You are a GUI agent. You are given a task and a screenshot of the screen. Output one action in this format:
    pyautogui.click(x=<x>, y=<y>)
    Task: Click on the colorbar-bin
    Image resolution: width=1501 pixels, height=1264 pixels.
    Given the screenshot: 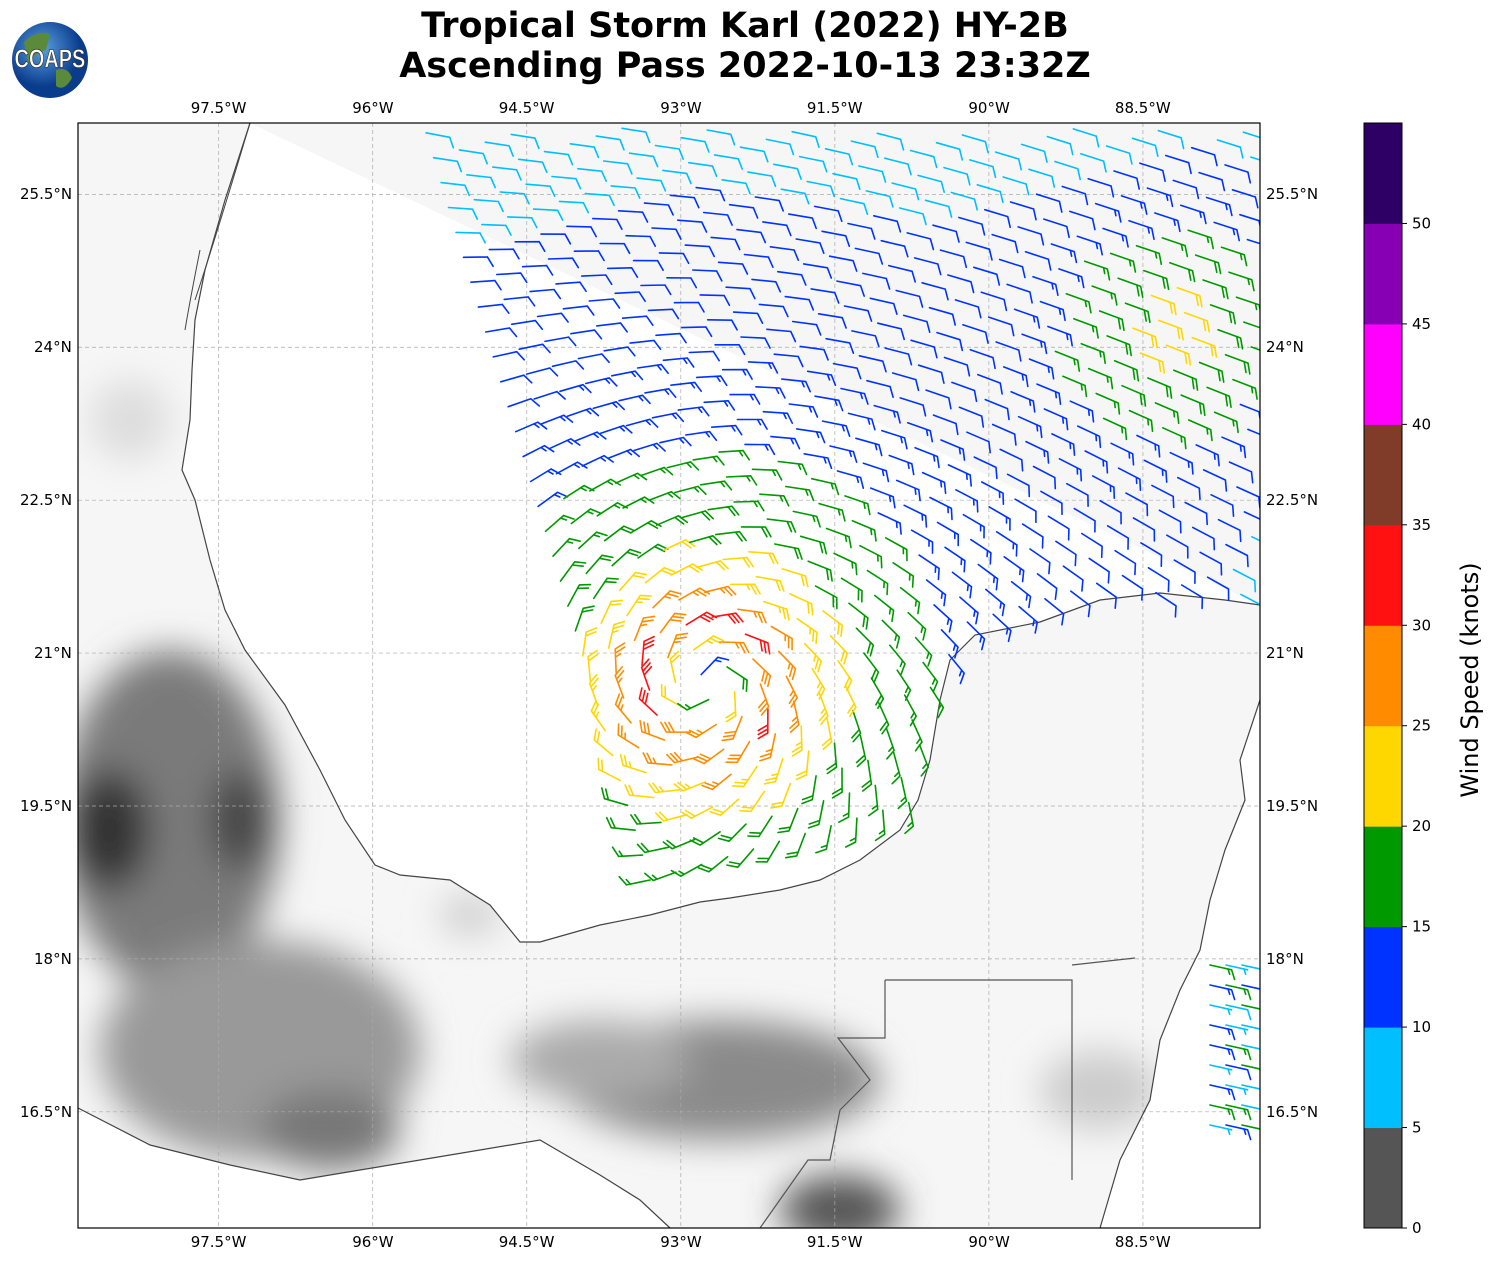 What is the action you would take?
    pyautogui.click(x=1383, y=475)
    